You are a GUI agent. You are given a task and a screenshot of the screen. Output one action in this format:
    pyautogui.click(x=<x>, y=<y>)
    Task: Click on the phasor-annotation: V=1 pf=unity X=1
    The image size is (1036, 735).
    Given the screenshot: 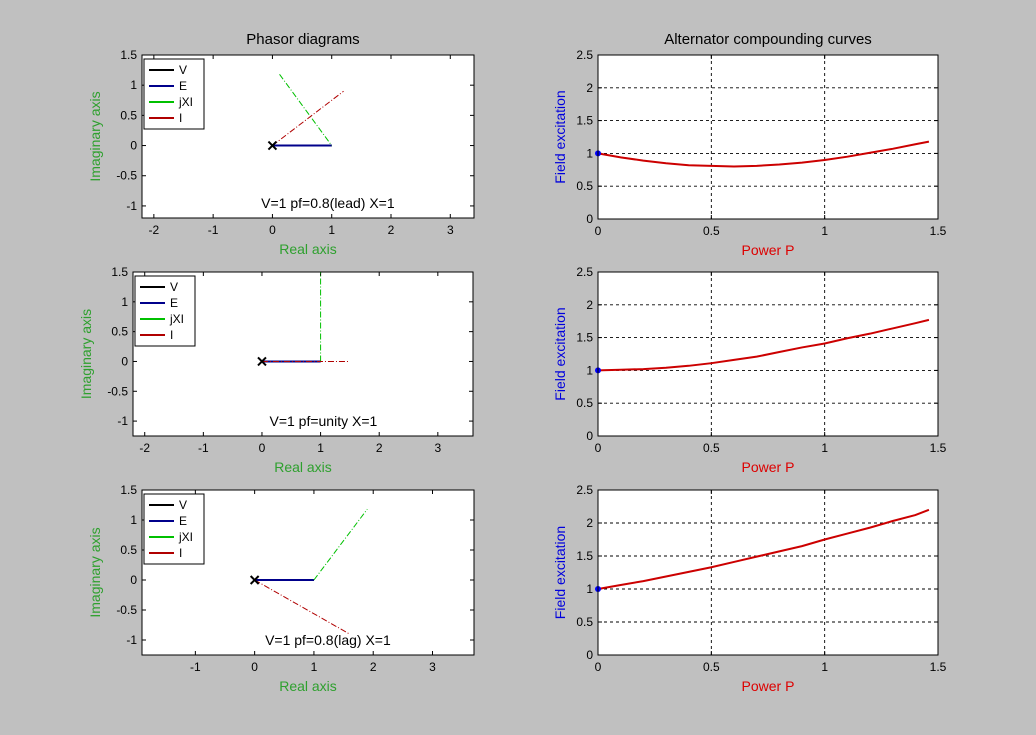 What is the action you would take?
    pyautogui.click(x=323, y=421)
    